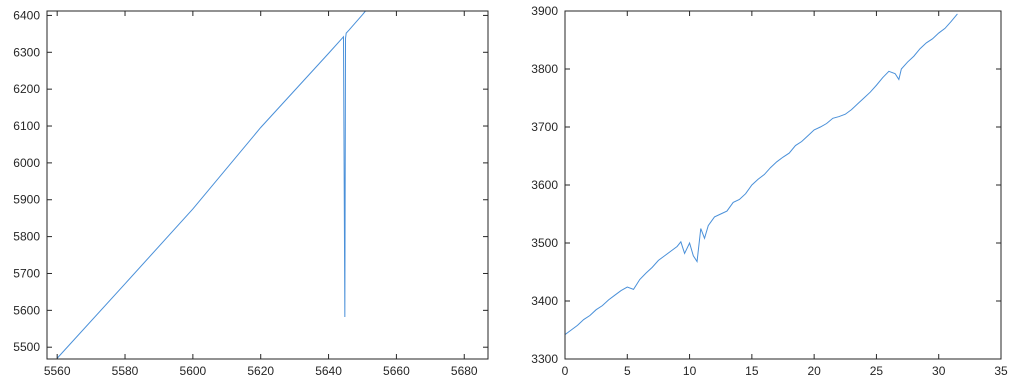 The height and width of the screenshot is (381, 1023). What do you see at coordinates (544, 127) in the screenshot?
I see `y-tick-label: 3700` at bounding box center [544, 127].